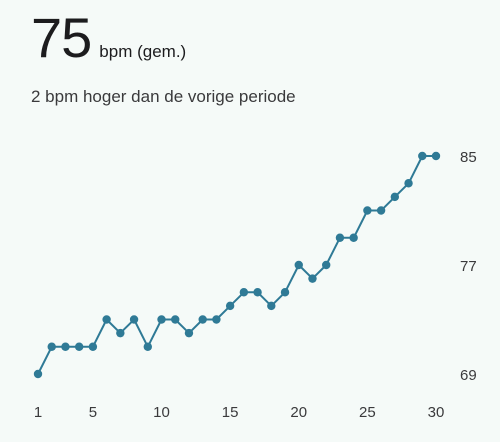 The width and height of the screenshot is (500, 442). What do you see at coordinates (93, 412) in the screenshot?
I see `x-tick-label: 5` at bounding box center [93, 412].